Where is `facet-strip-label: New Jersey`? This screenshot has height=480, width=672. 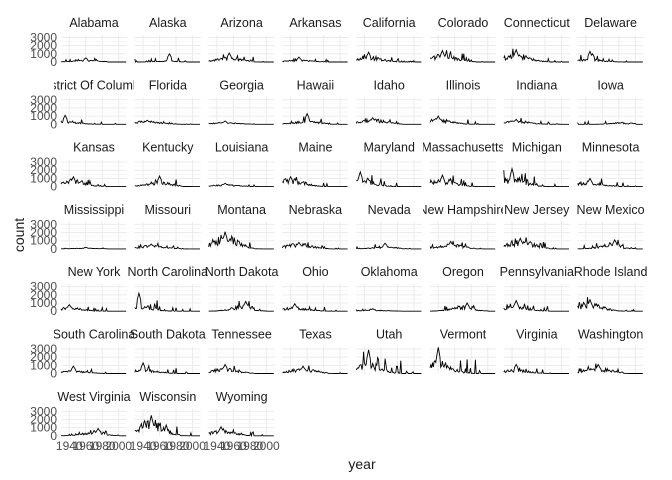 facet-strip-label: New Jersey is located at coordinates (537, 210).